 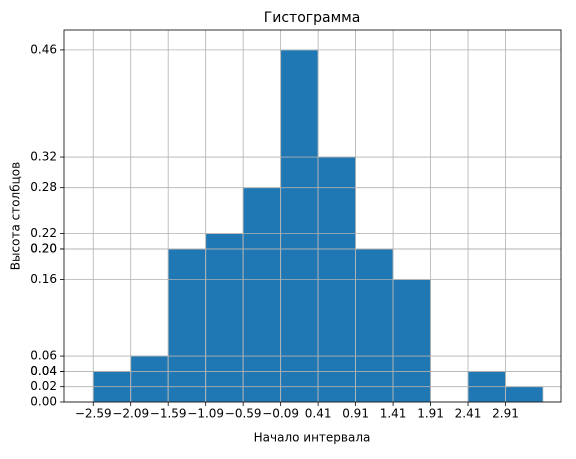 What do you see at coordinates (355, 414) in the screenshot?
I see `x-tick-label: 0.91` at bounding box center [355, 414].